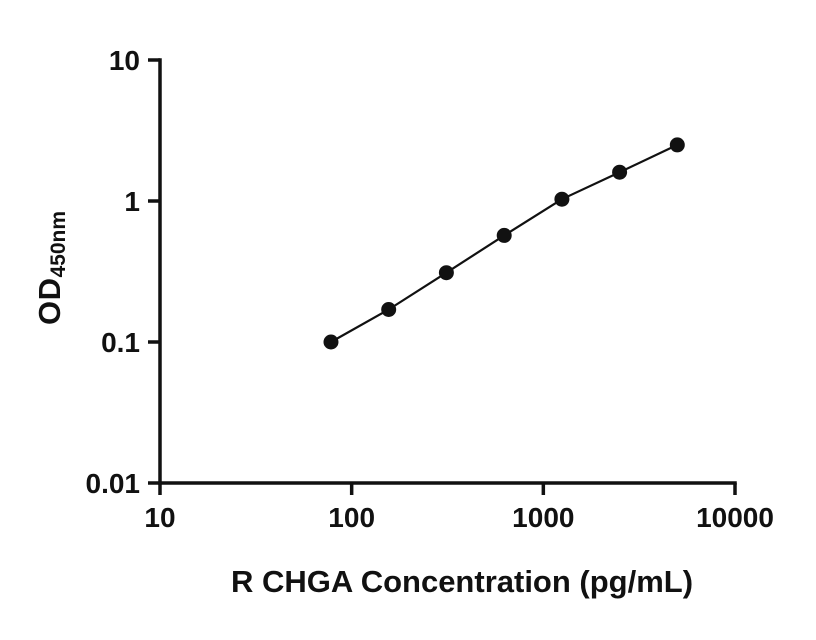  What do you see at coordinates (49, 301) in the screenshot?
I see `y-axis-title-main: OD` at bounding box center [49, 301].